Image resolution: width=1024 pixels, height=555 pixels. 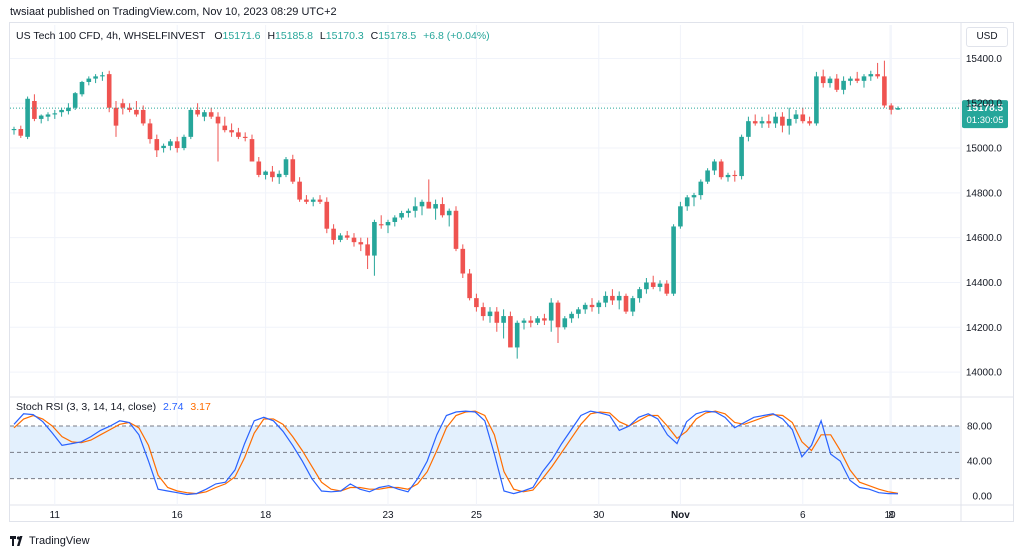 What do you see at coordinates (987, 37) in the screenshot?
I see `currency-button: USD` at bounding box center [987, 37].